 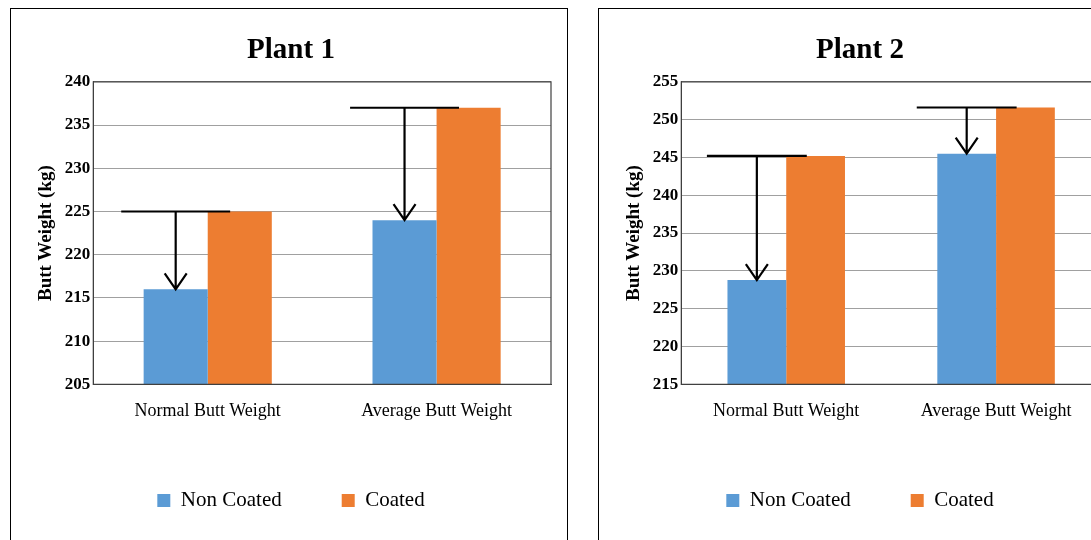 What do you see at coordinates (860, 47) in the screenshot?
I see `chart-title: Plant 2` at bounding box center [860, 47].